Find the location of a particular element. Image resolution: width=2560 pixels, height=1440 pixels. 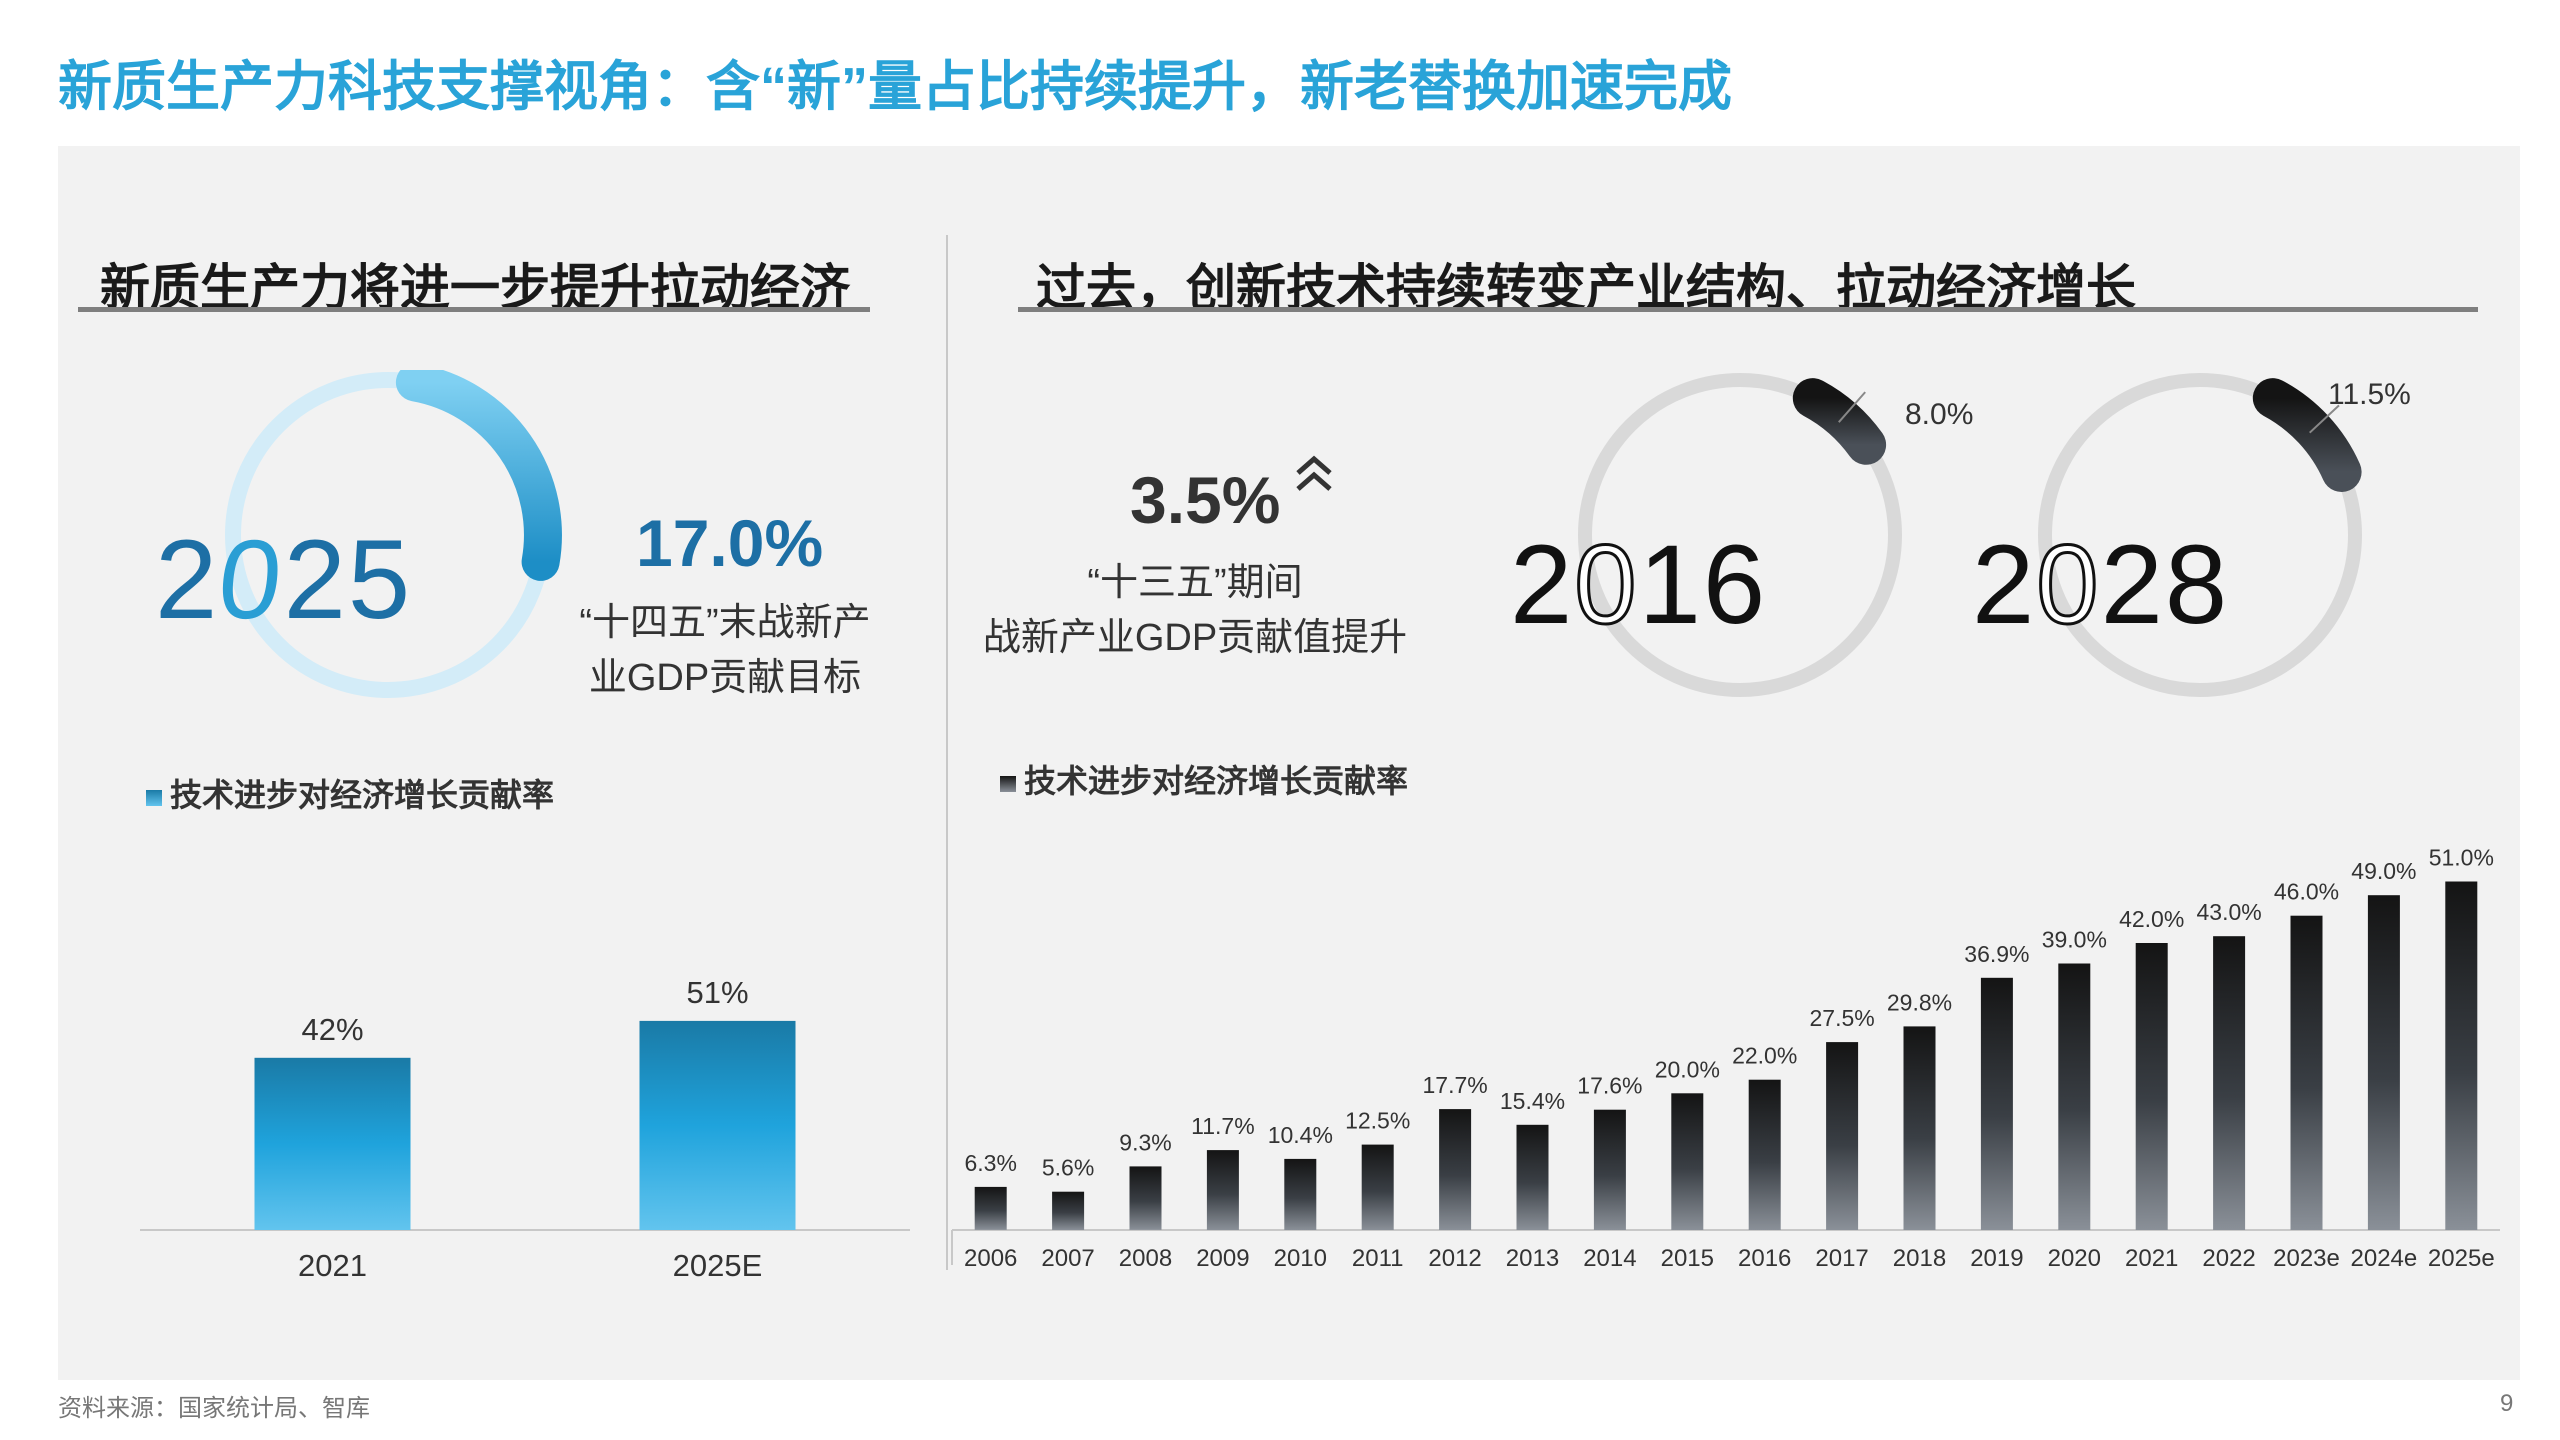

right-stat-desc-line1: “十三五”期间 is located at coordinates (1195, 583).